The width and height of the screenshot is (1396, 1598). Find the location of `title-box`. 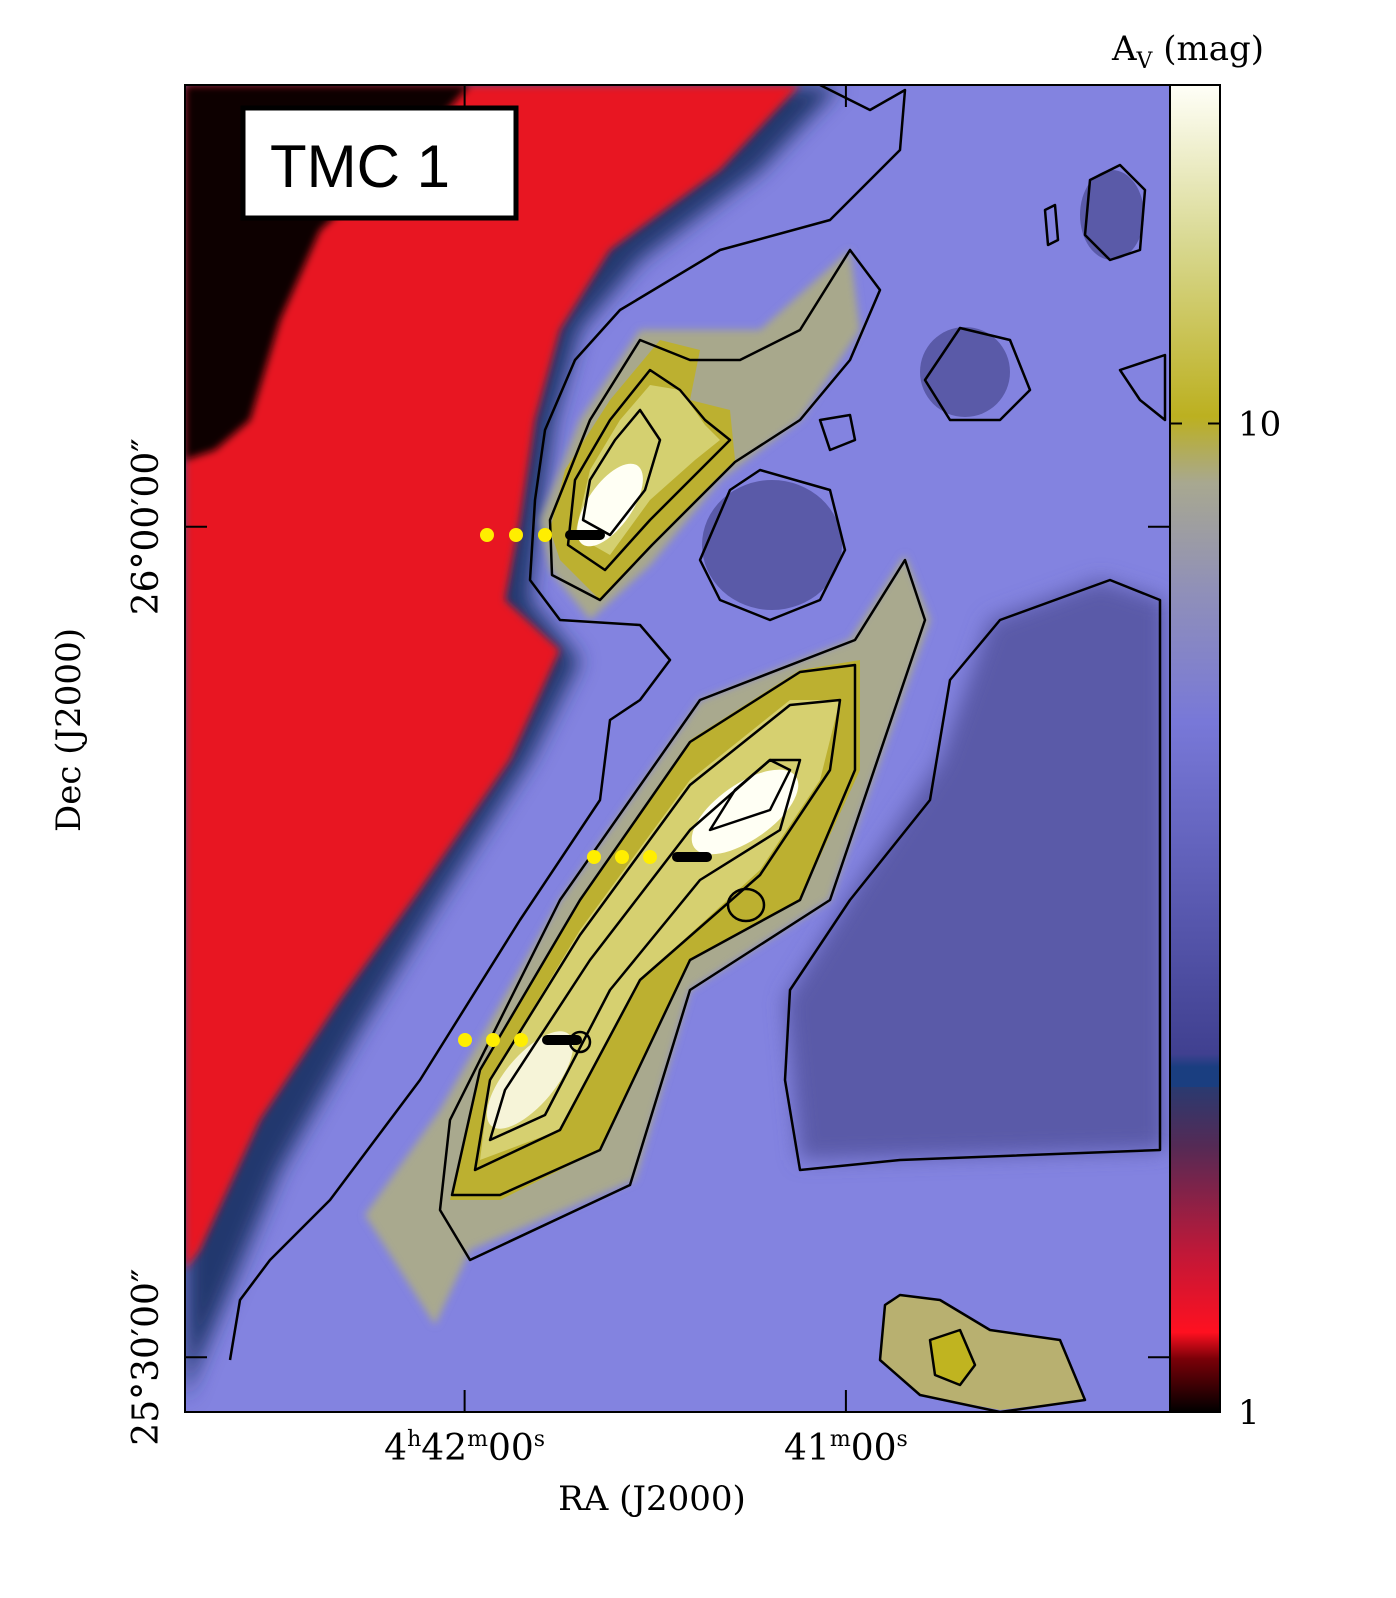

title-box is located at coordinates (379, 163).